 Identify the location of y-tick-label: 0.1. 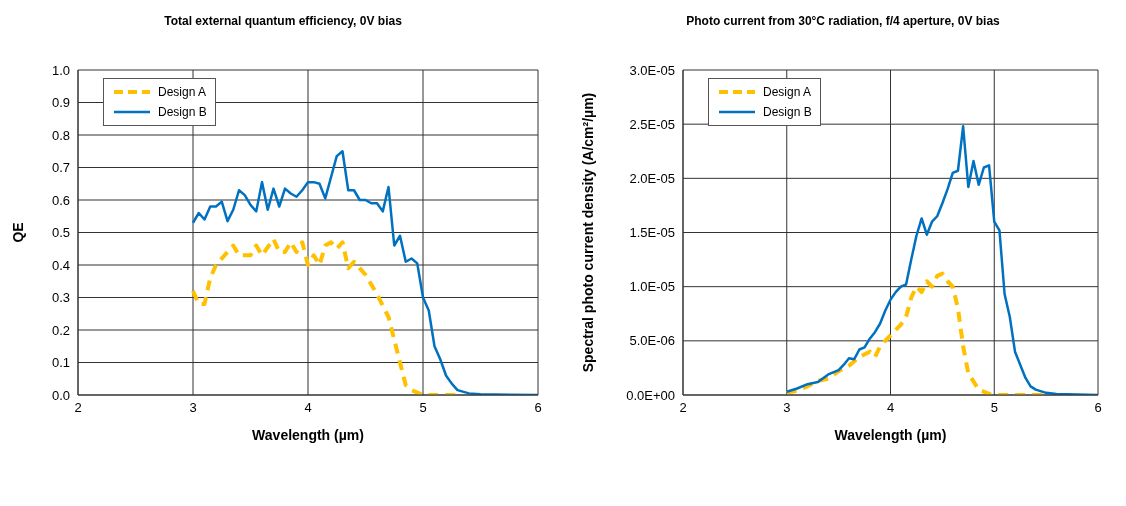
(60, 363).